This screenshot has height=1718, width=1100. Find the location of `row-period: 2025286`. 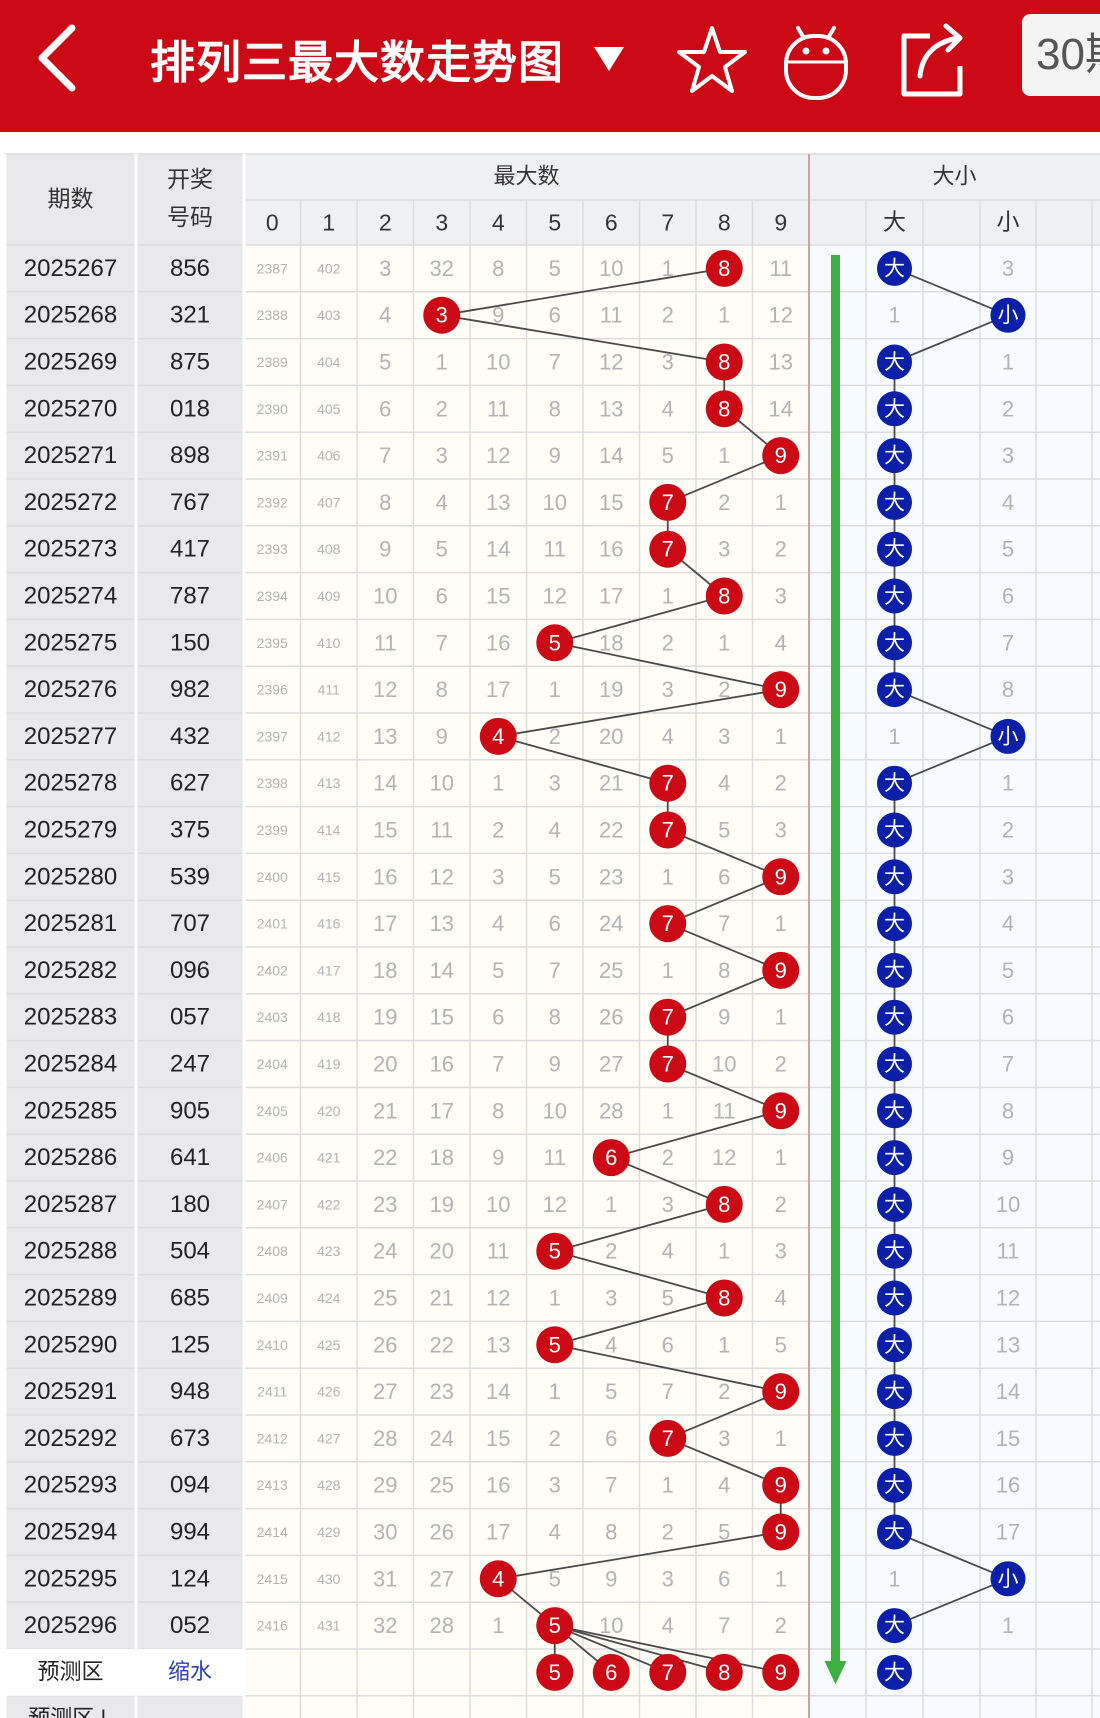

row-period: 2025286 is located at coordinates (70, 1157).